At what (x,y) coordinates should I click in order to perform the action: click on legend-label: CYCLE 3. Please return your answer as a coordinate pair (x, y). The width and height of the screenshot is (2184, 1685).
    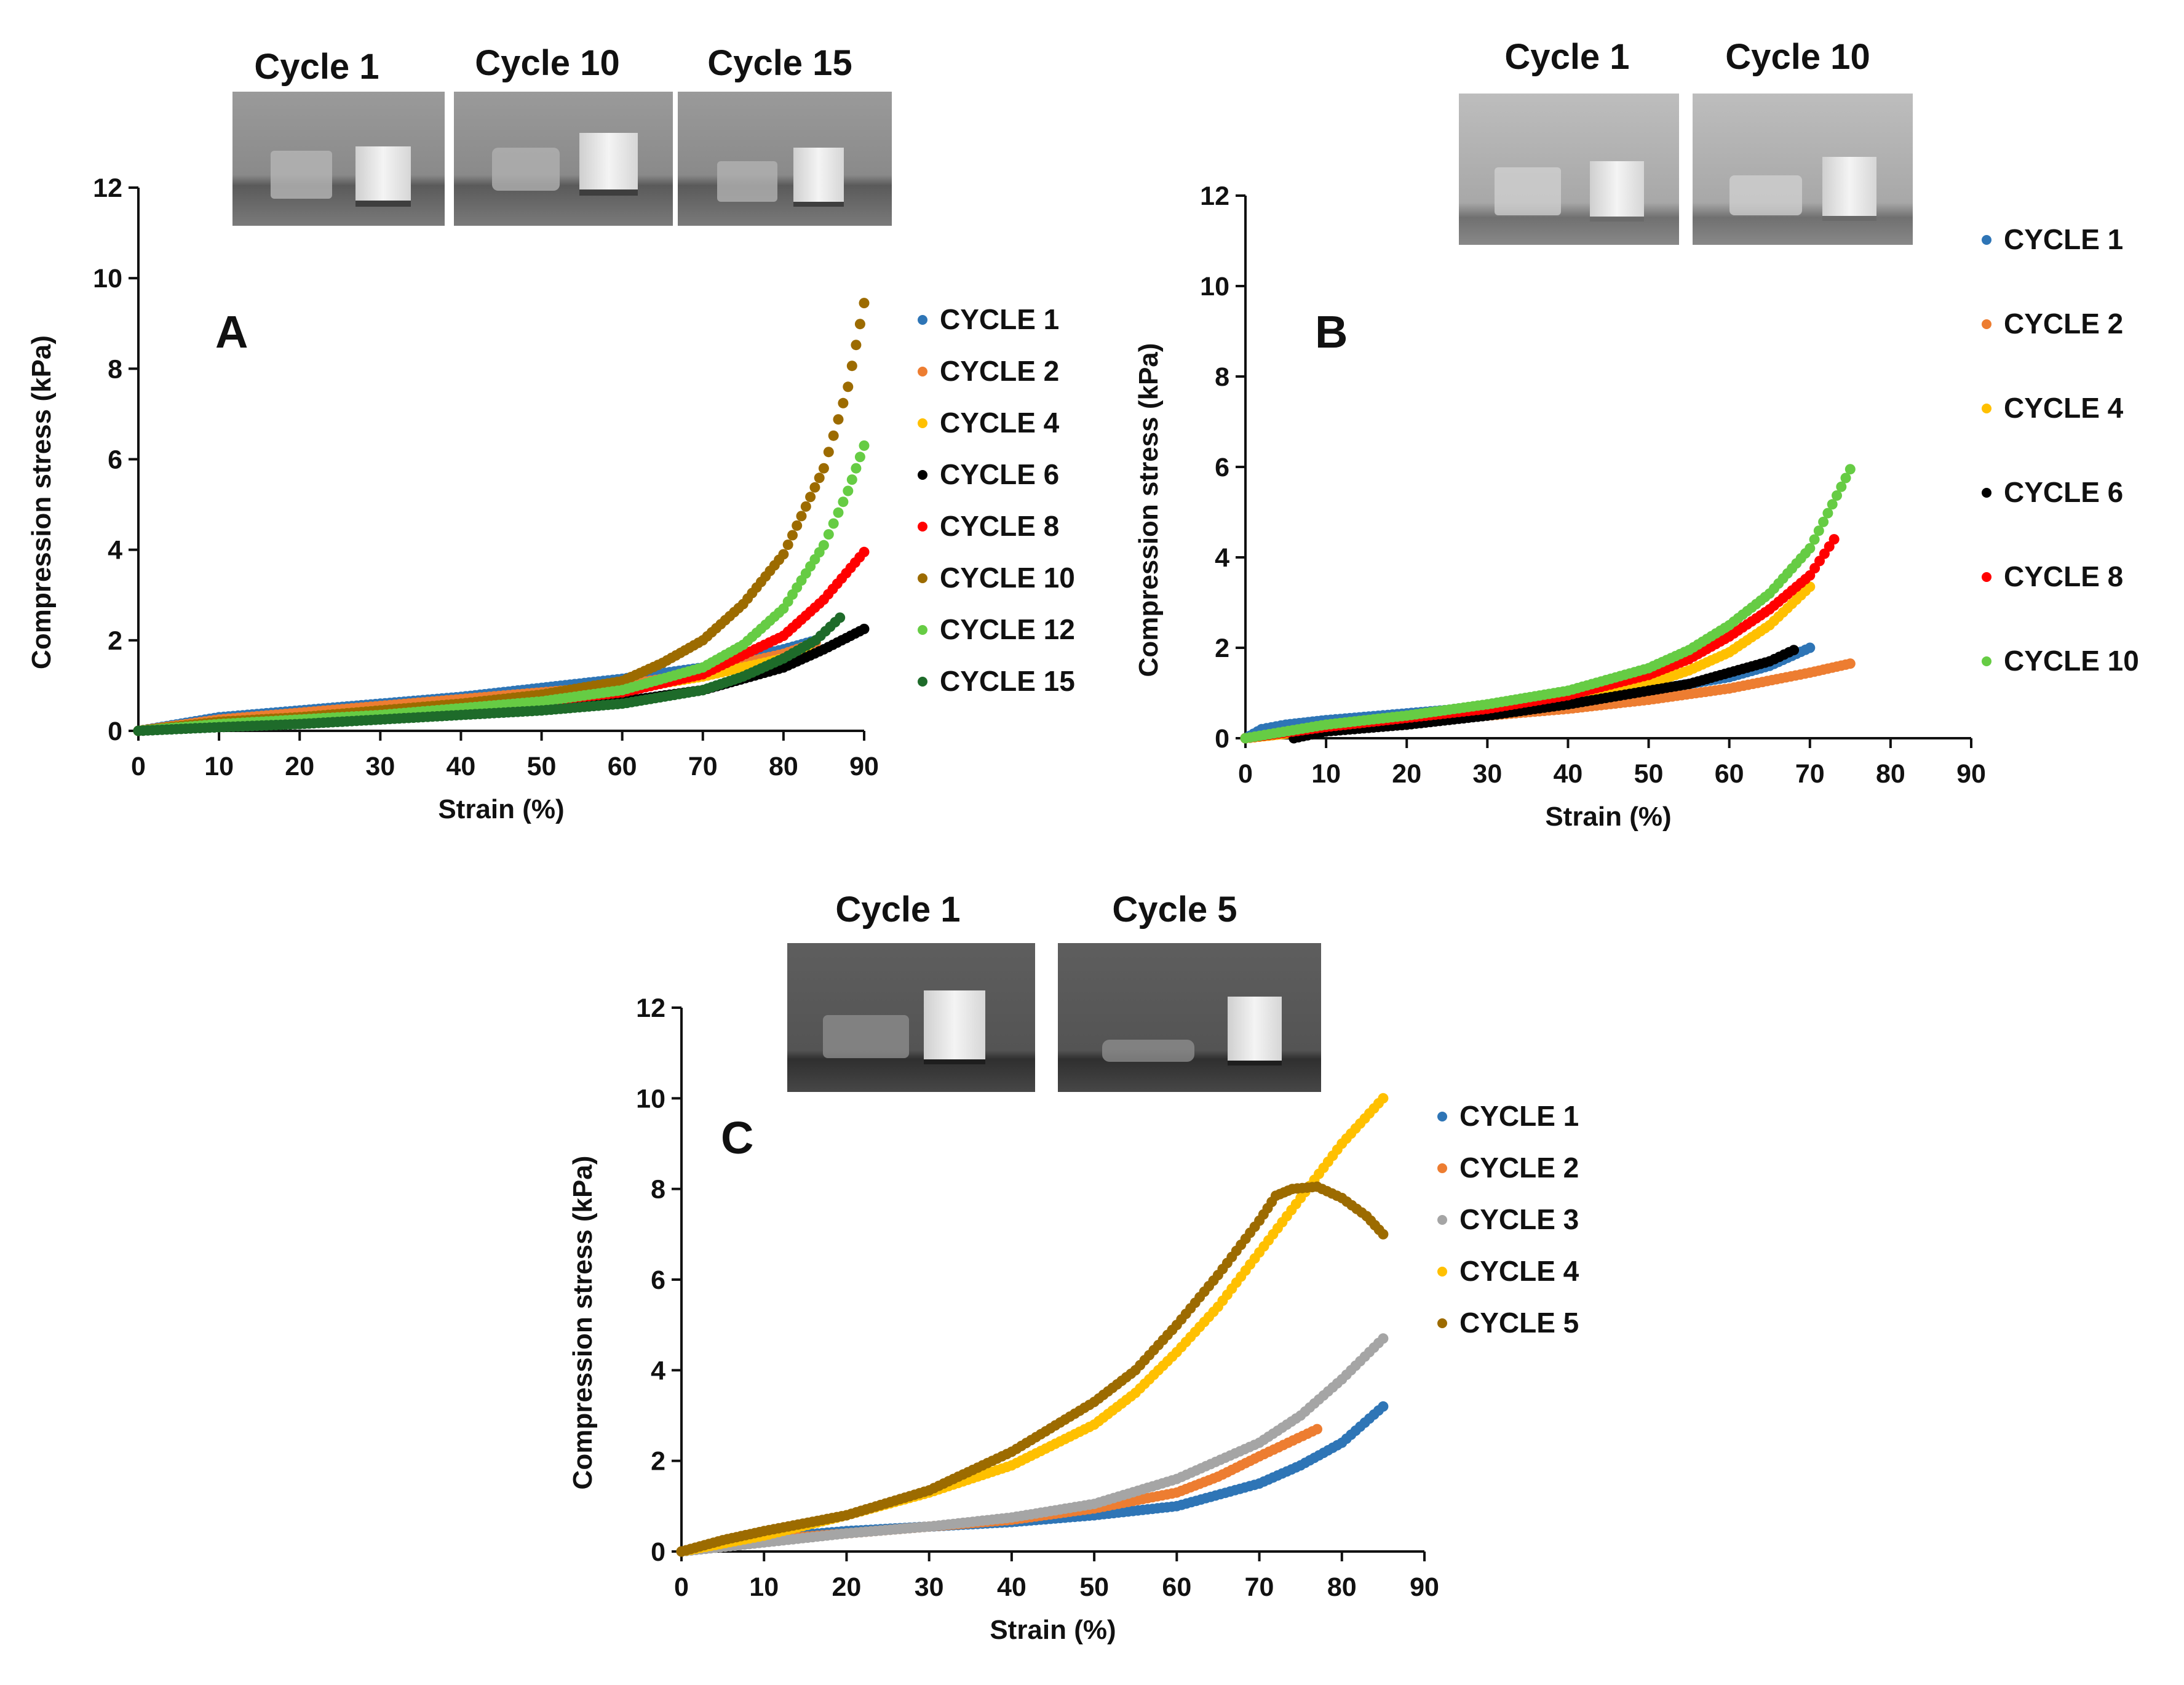
    Looking at the image, I should click on (1519, 1219).